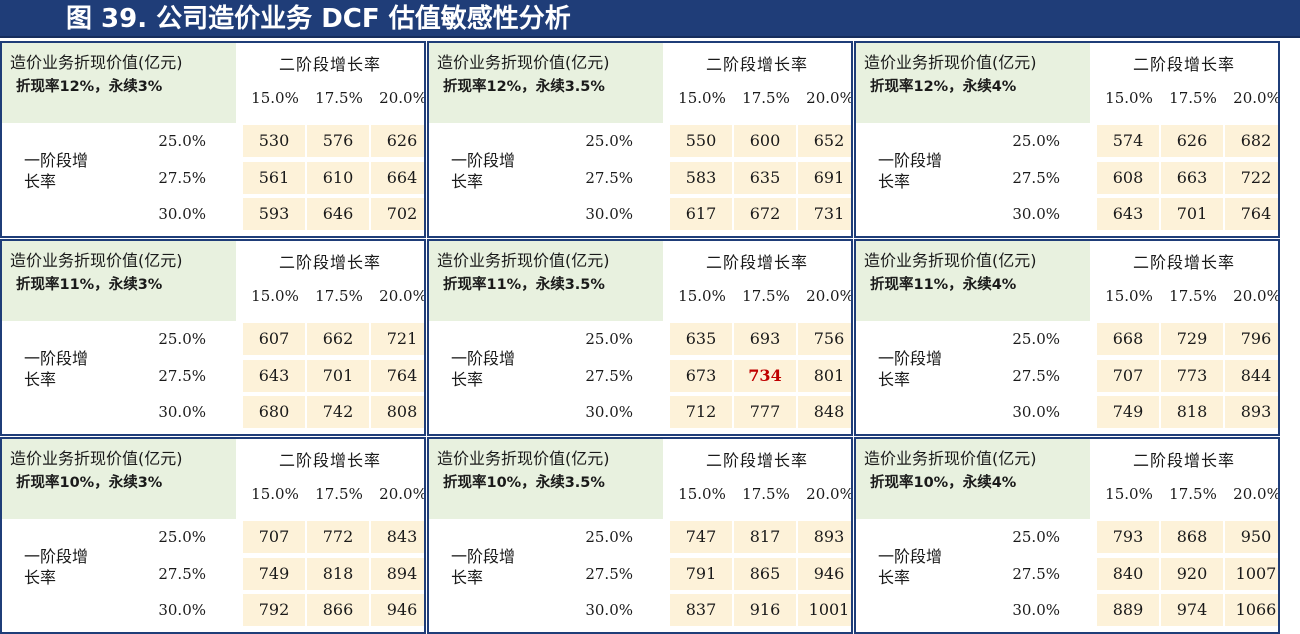  Describe the element at coordinates (701, 178) in the screenshot. I see `valuation-cell: 583` at that location.